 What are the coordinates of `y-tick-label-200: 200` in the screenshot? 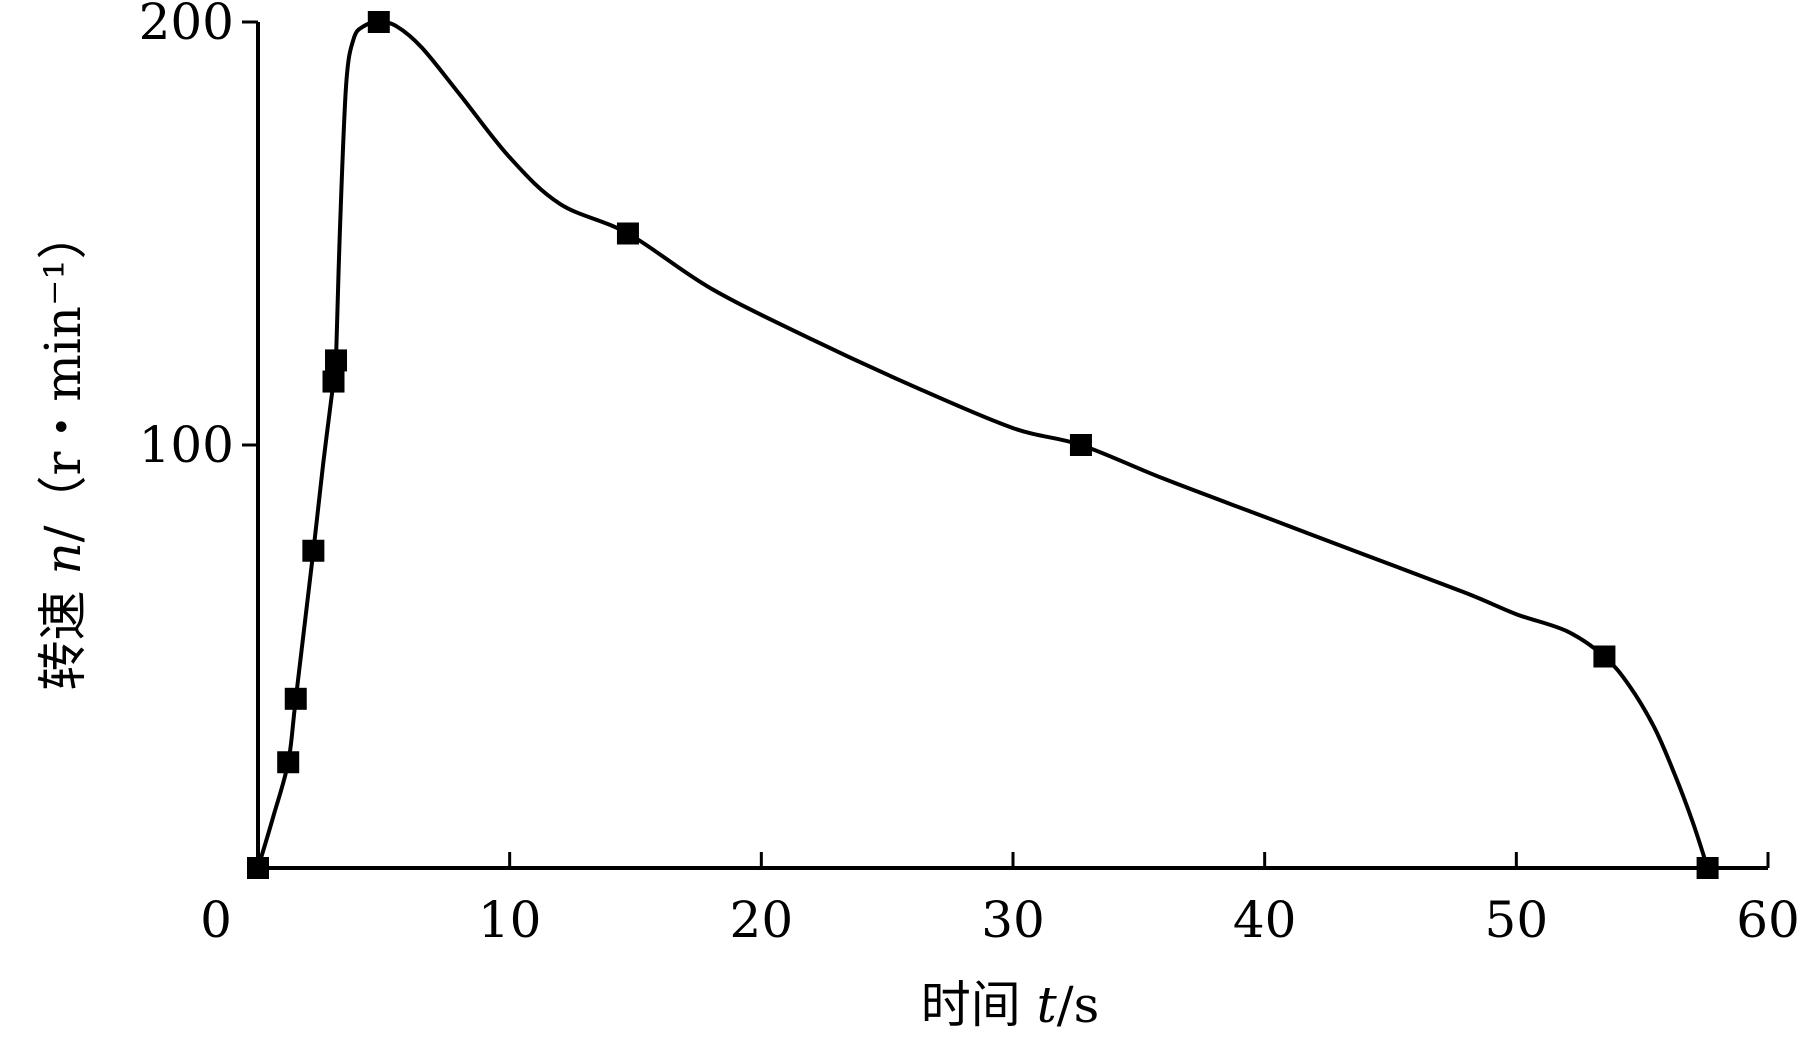 It's located at (186, 25).